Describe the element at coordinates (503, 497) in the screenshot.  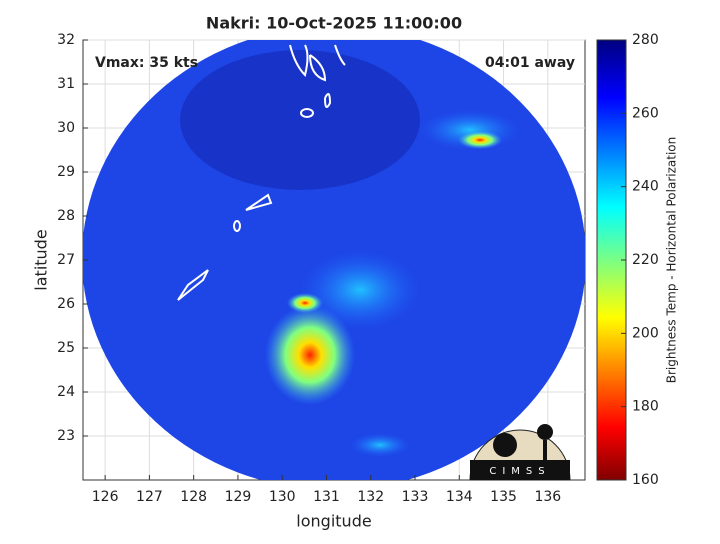
I see `x-tick-label: 135` at that location.